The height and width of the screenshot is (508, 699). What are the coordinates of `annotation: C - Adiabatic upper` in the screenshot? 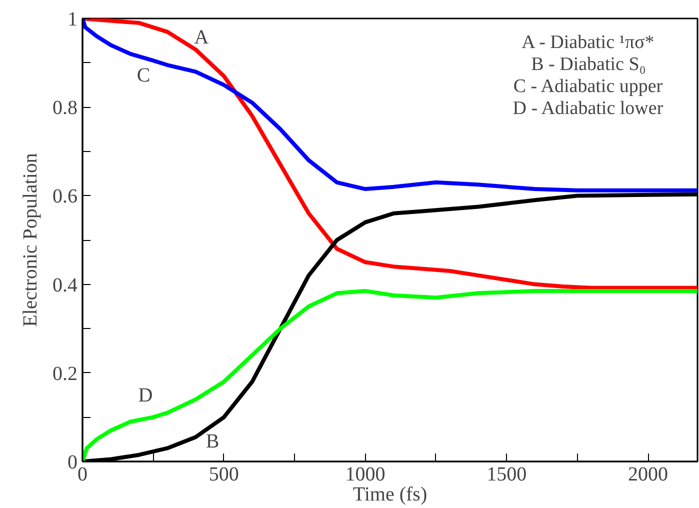 It's located at (588, 86).